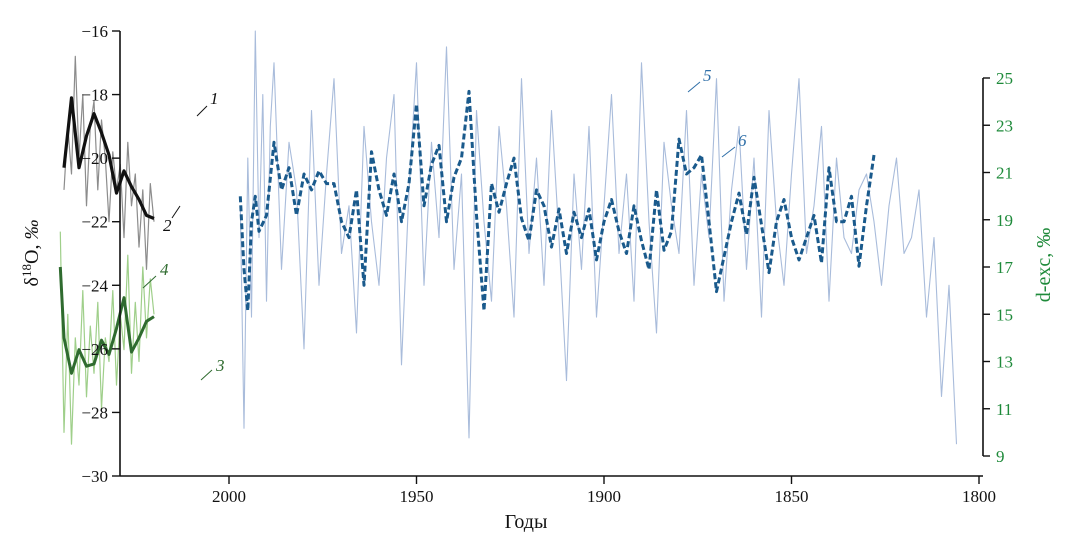  Describe the element at coordinates (167, 225) in the screenshot. I see `annotation-label-2: 2` at that location.